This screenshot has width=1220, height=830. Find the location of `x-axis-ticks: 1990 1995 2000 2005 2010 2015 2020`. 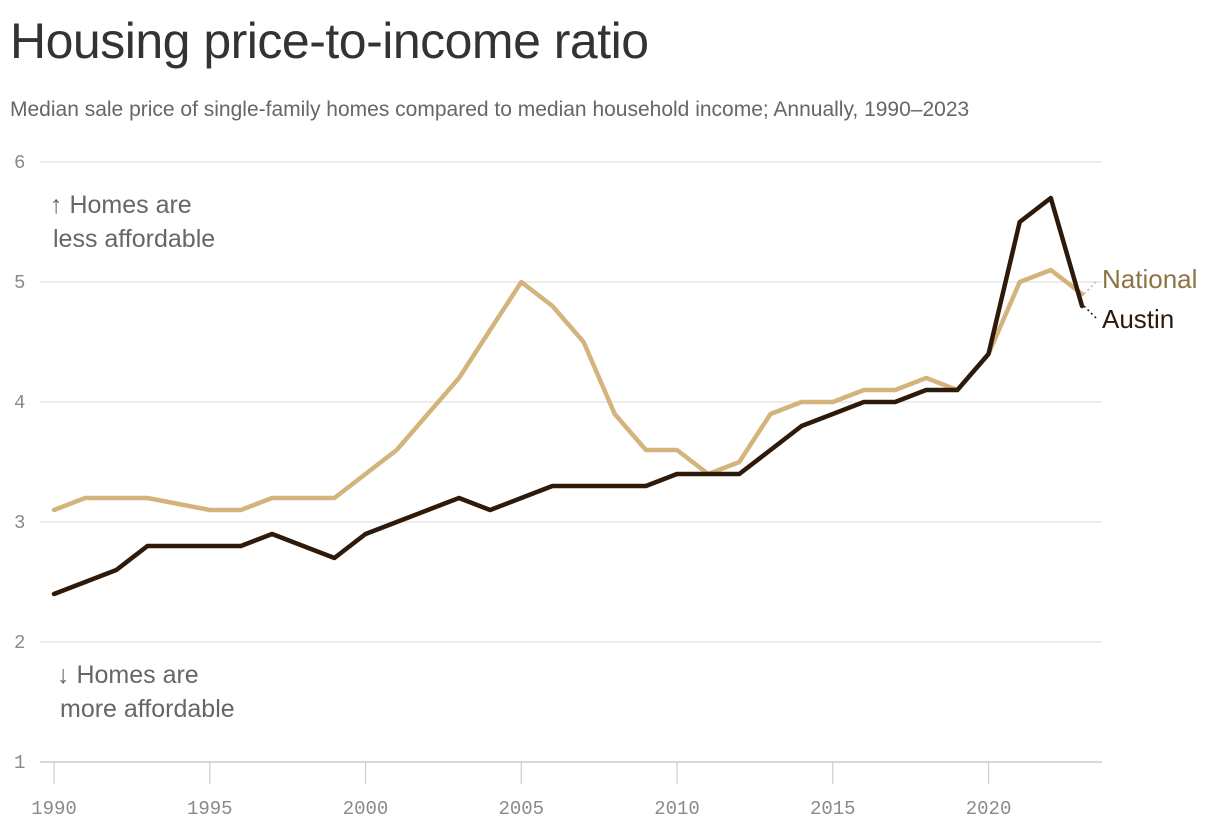

x-axis-ticks: 1990 1995 2000 2005 2010 2015 2020 is located at coordinates (521, 791).